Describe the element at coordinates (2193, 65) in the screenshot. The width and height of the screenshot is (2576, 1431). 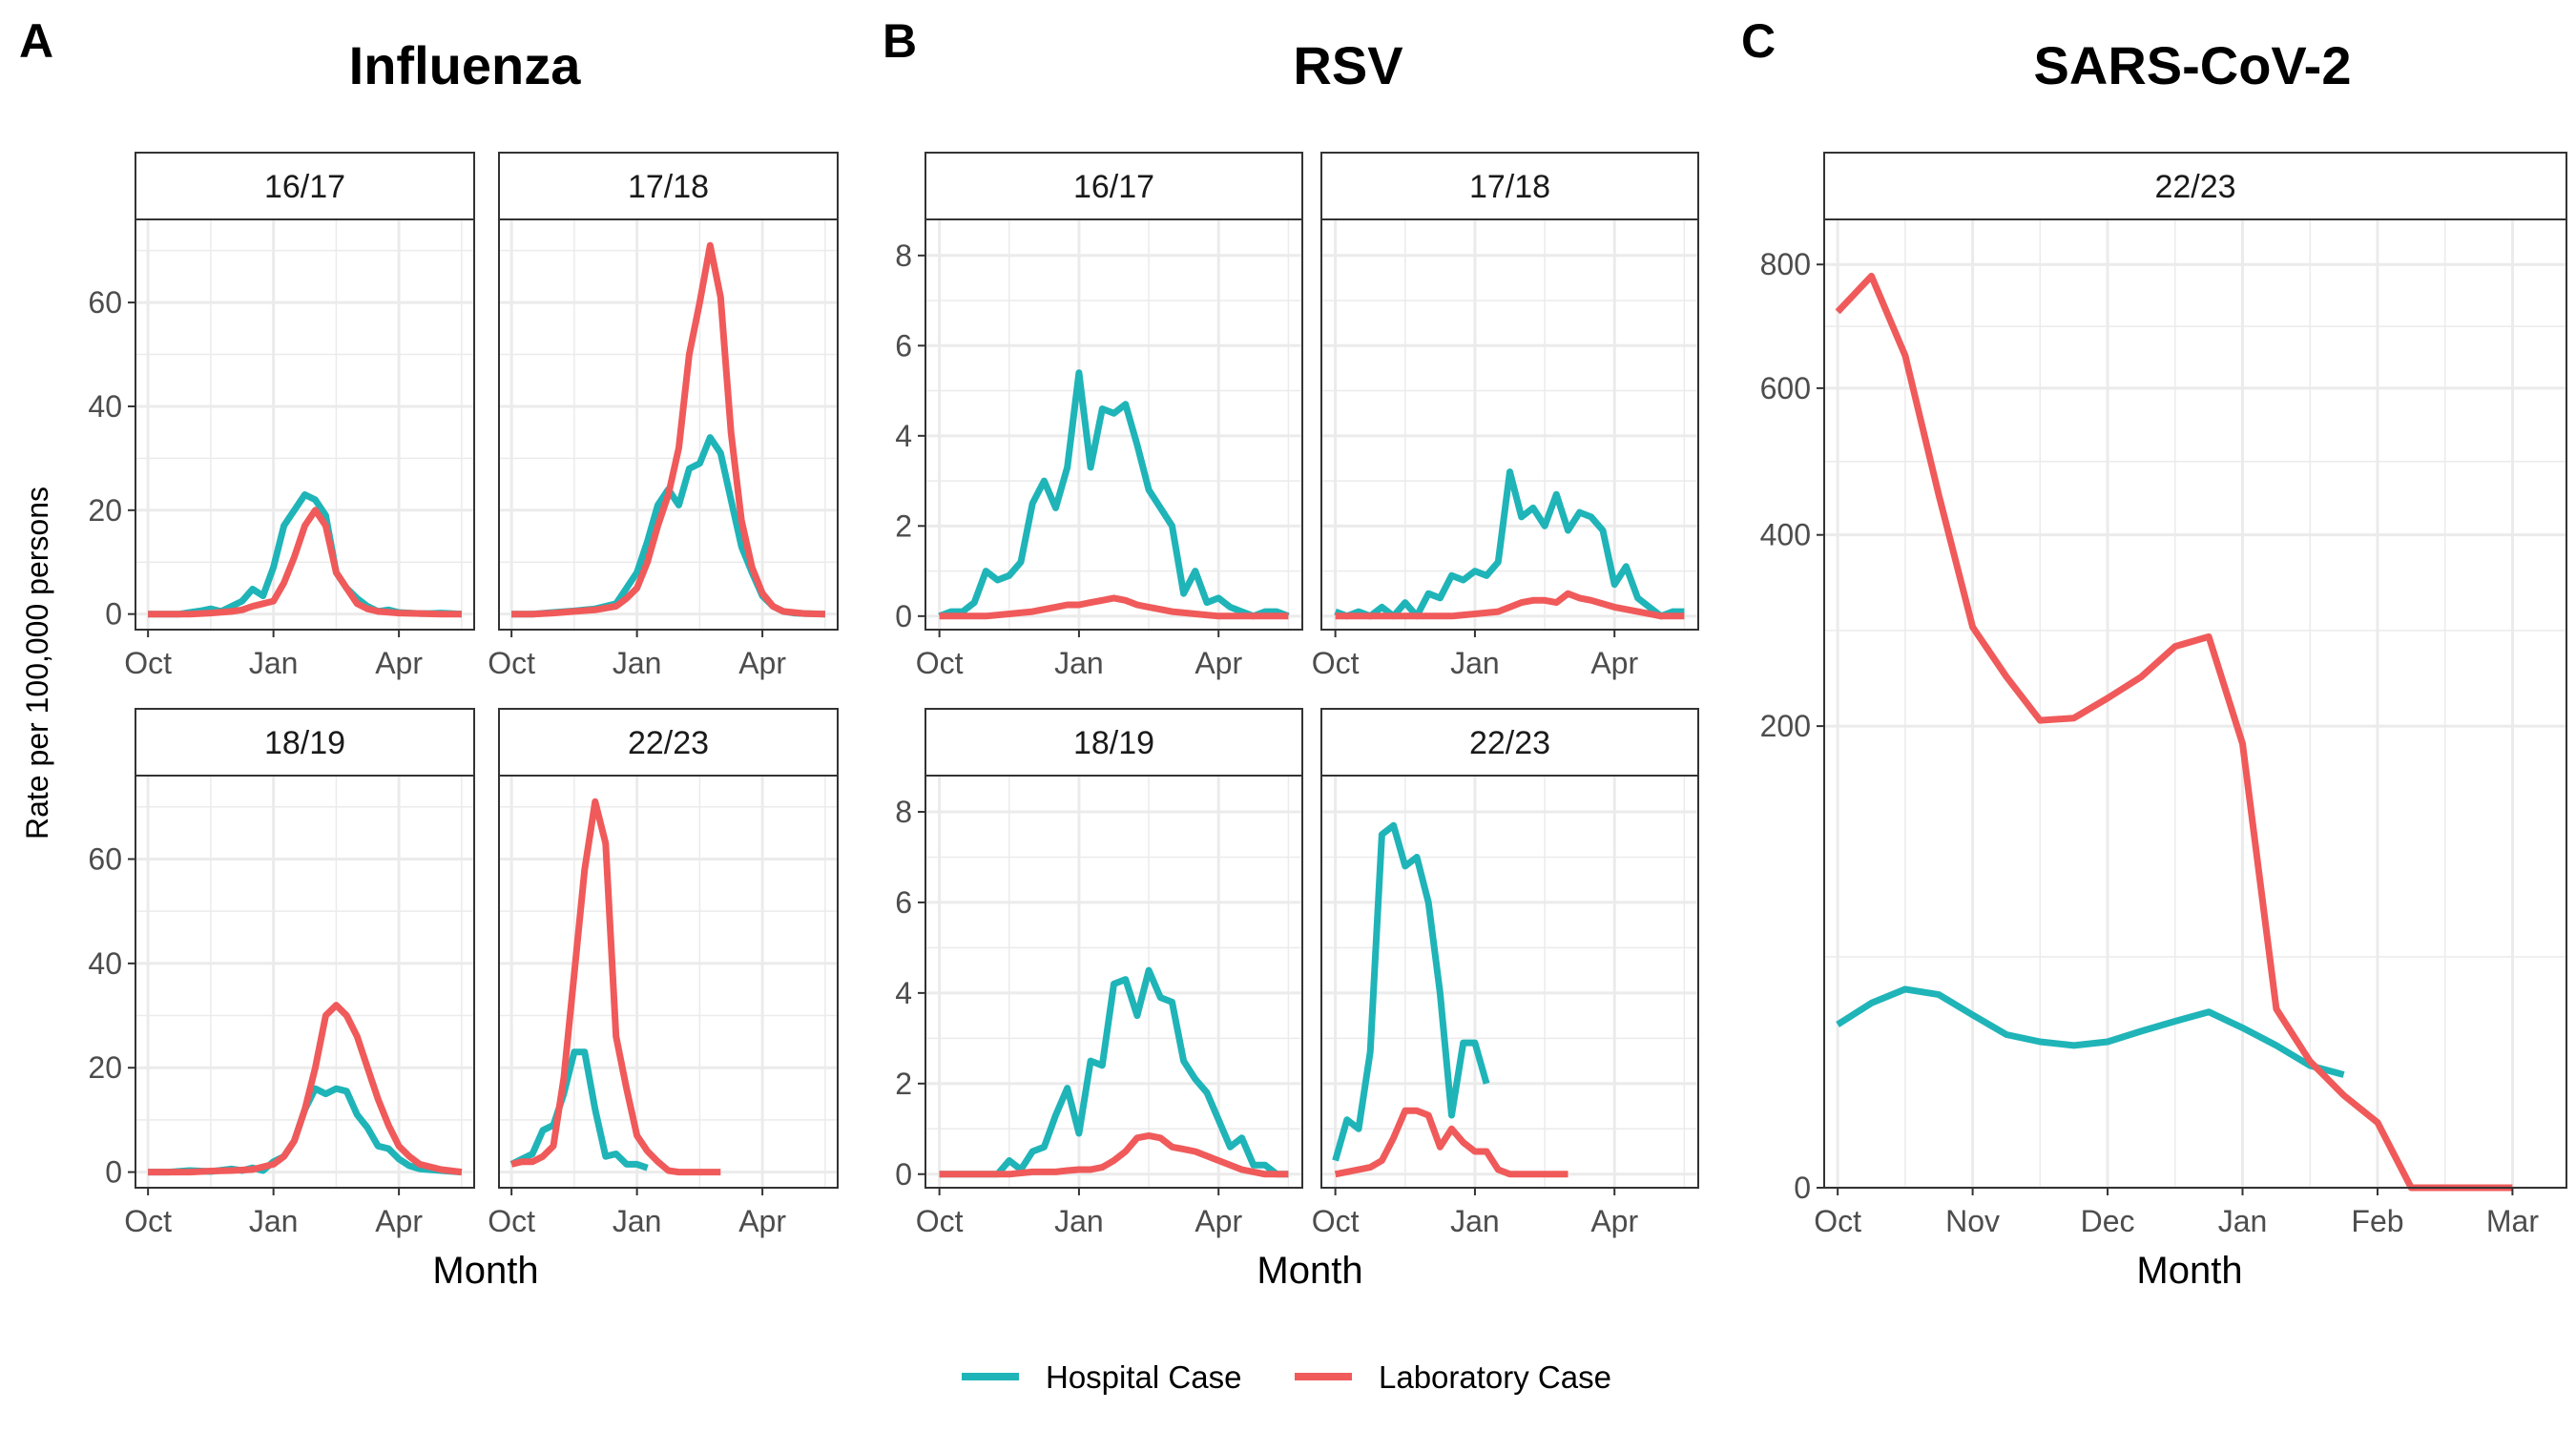
I see `panel-title-sars-cov-2: SARS-CoV-2` at that location.